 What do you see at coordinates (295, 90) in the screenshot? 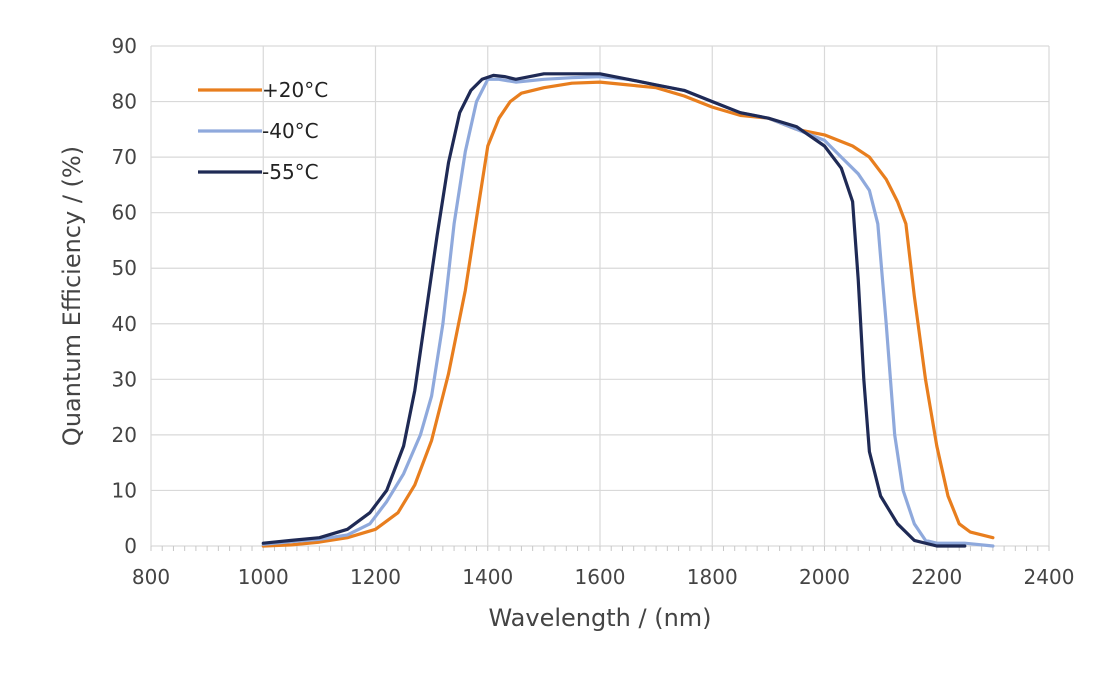
I see `legend-label: +20°C` at bounding box center [295, 90].